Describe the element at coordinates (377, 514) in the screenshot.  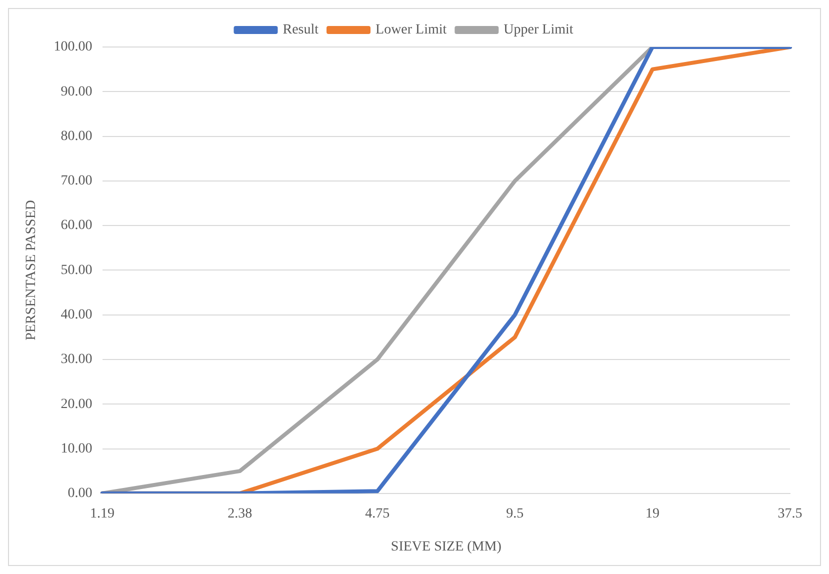
I see `x-tick-label: 4.75` at that location.